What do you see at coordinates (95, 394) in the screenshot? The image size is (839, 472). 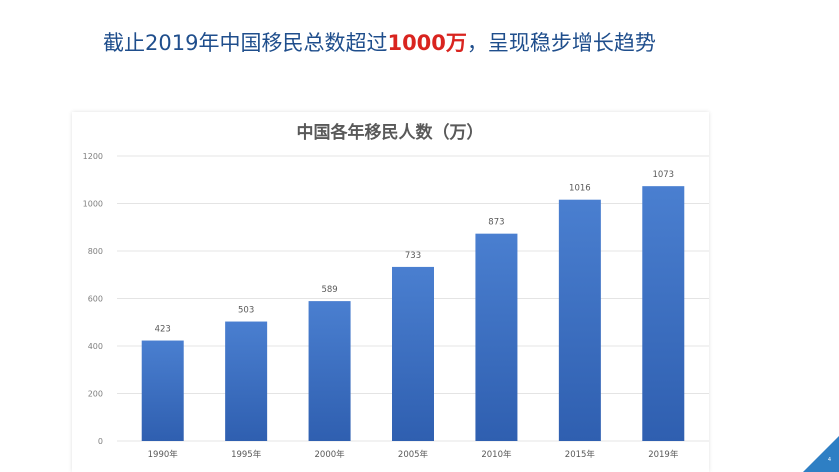 I see `y-tick-label: 200` at bounding box center [95, 394].